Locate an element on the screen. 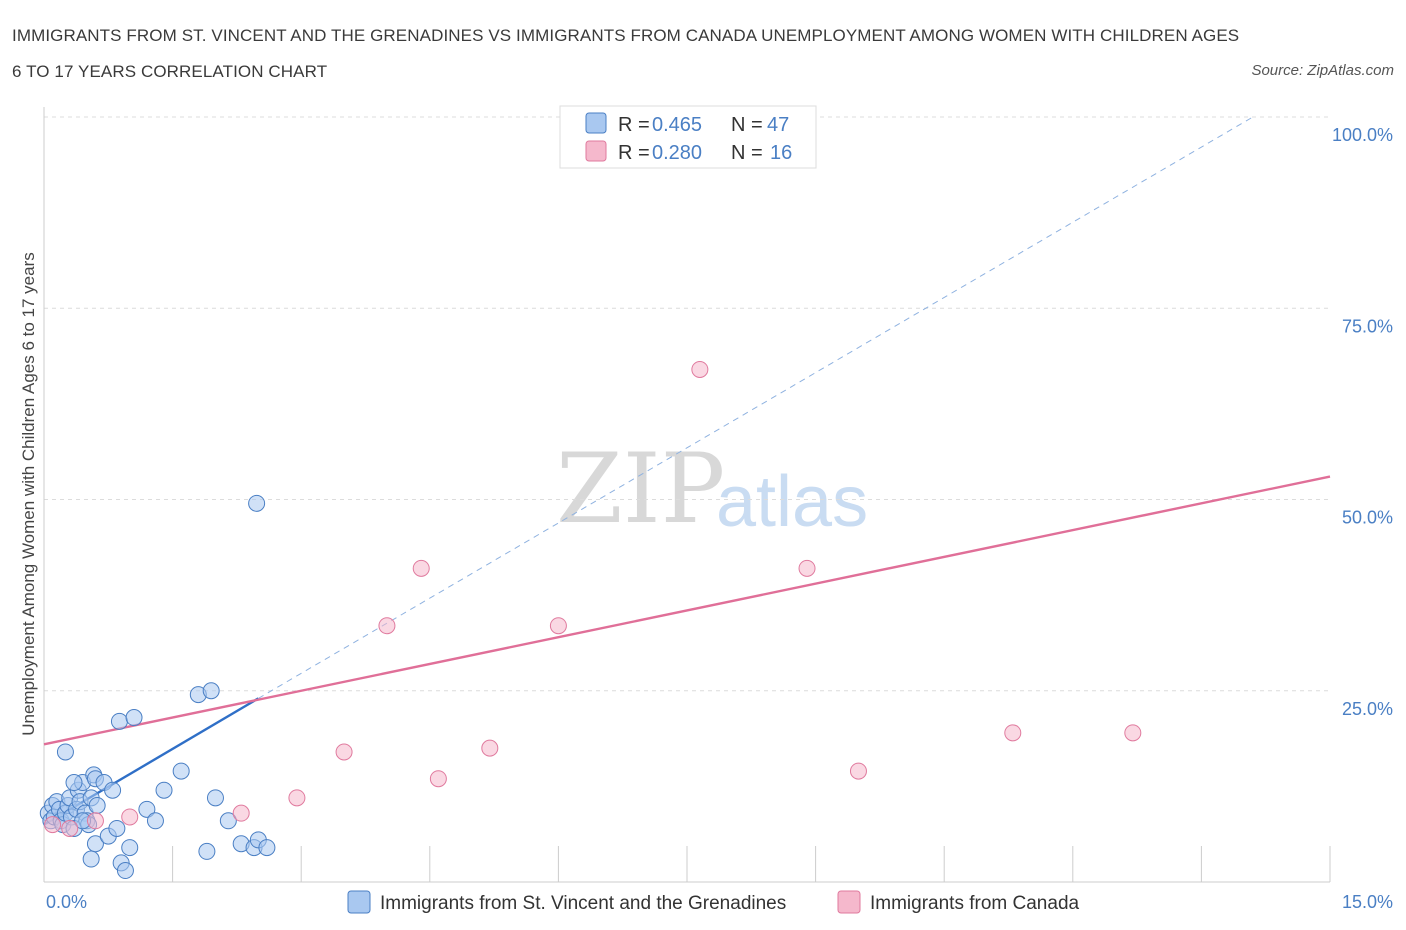  stats-r-value-pink: 0.280 is located at coordinates (677, 153).